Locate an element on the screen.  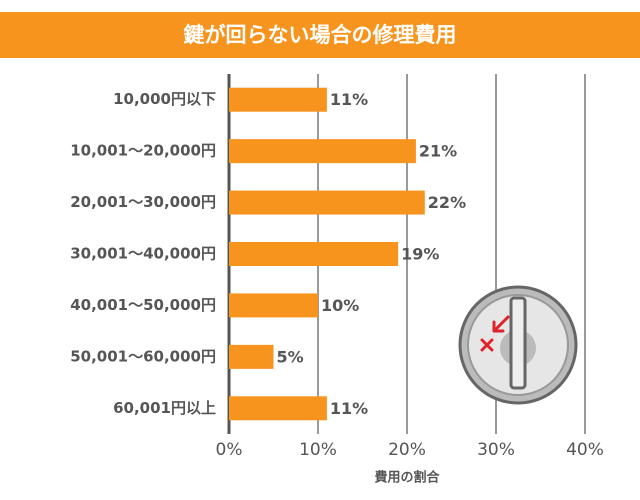
title-banner is located at coordinates (320, 35).